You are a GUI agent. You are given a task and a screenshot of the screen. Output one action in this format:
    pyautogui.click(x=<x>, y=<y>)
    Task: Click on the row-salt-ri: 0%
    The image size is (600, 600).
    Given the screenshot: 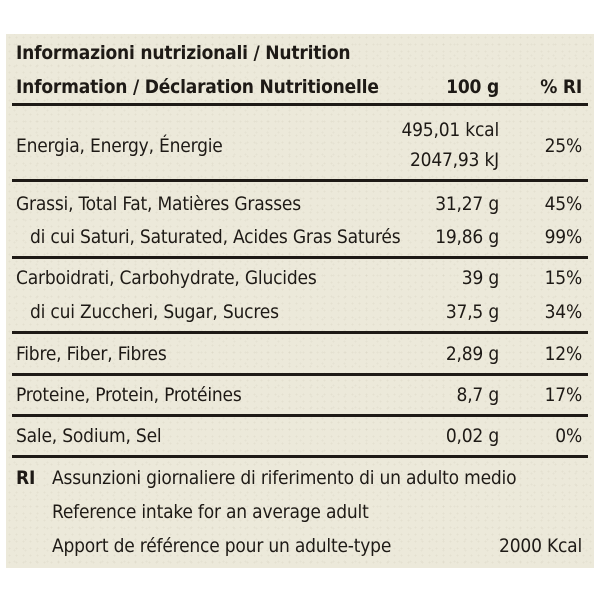 What is the action you would take?
    pyautogui.click(x=568, y=436)
    